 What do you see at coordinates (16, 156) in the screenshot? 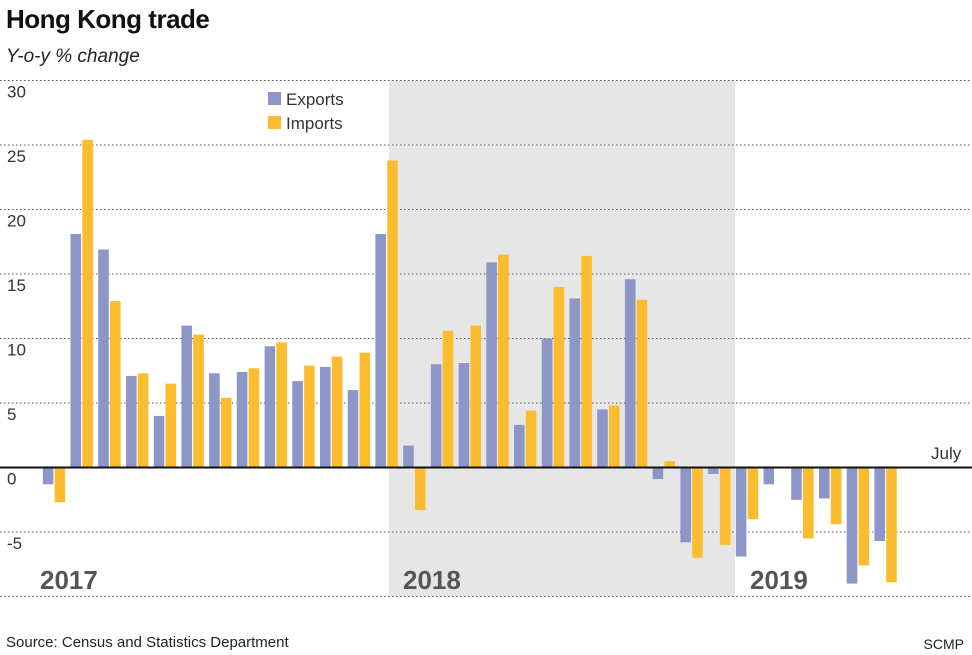
I see `y-tick-label: 25` at bounding box center [16, 156].